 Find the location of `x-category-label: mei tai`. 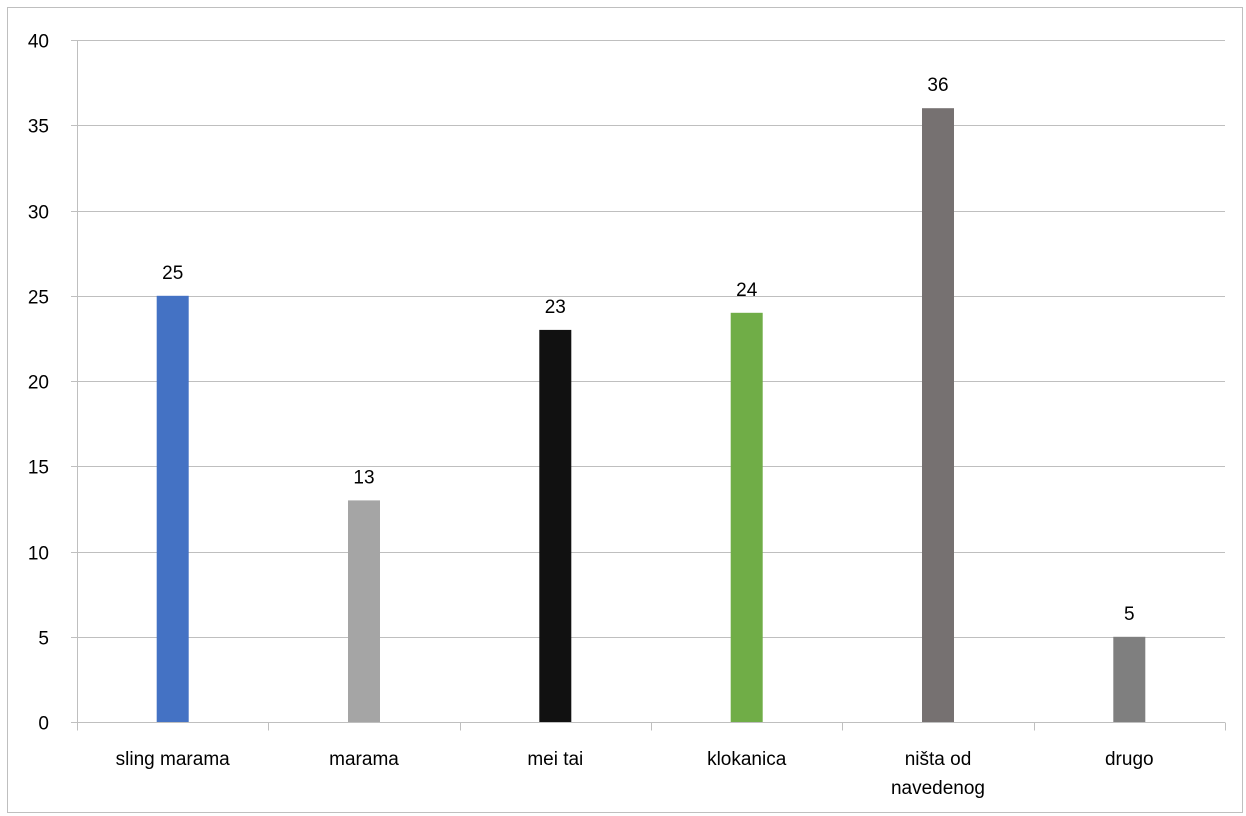

x-category-label: mei tai is located at coordinates (555, 759).